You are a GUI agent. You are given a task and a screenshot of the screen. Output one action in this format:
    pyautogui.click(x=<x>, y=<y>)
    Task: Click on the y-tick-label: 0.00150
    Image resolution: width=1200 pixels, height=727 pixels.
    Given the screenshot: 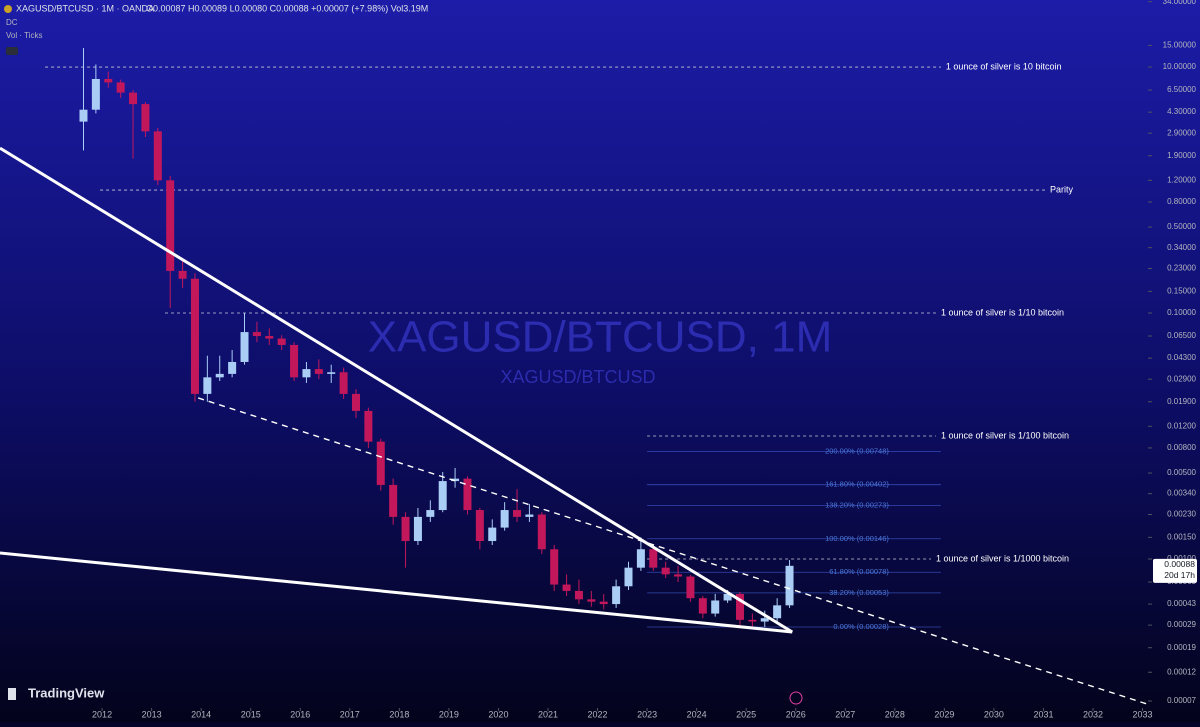 What is the action you would take?
    pyautogui.click(x=1181, y=536)
    